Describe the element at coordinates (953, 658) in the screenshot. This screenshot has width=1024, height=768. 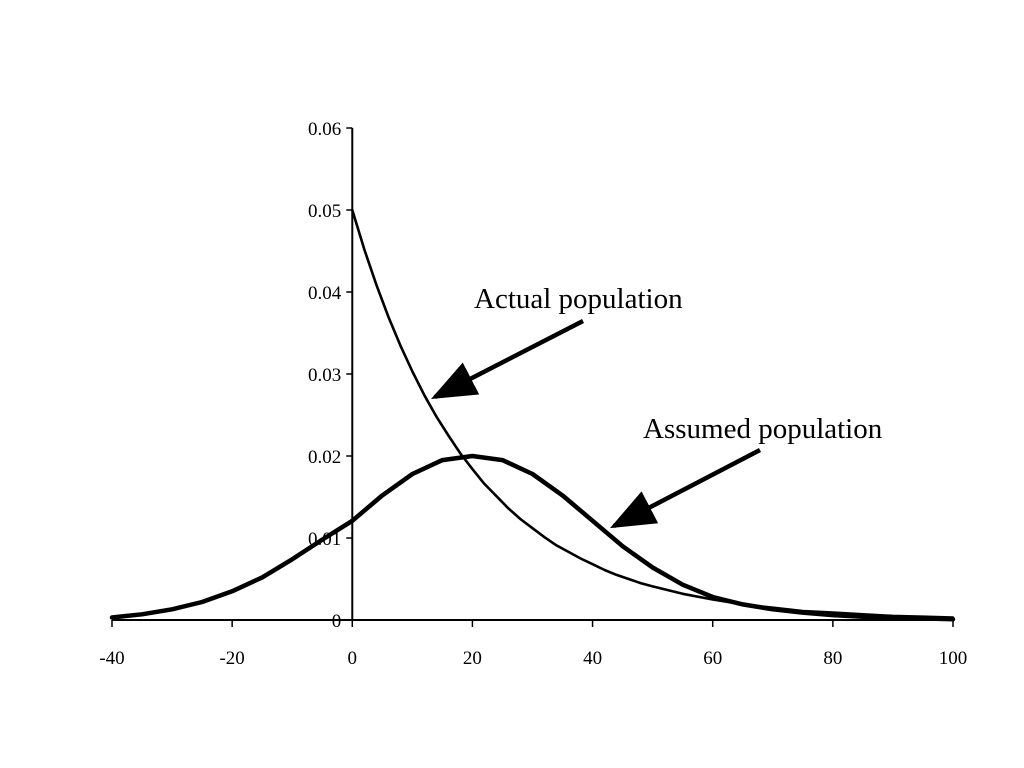
I see `x-tick-label: 100` at that location.